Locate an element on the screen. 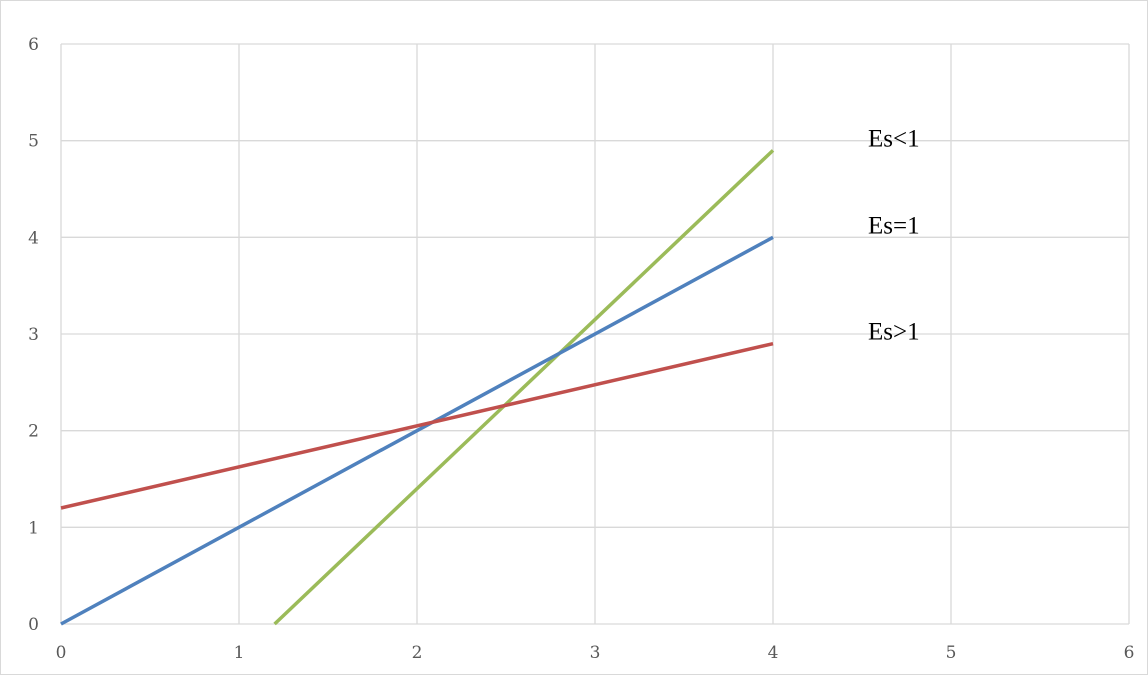  y-tick-label: 0 is located at coordinates (33, 625).